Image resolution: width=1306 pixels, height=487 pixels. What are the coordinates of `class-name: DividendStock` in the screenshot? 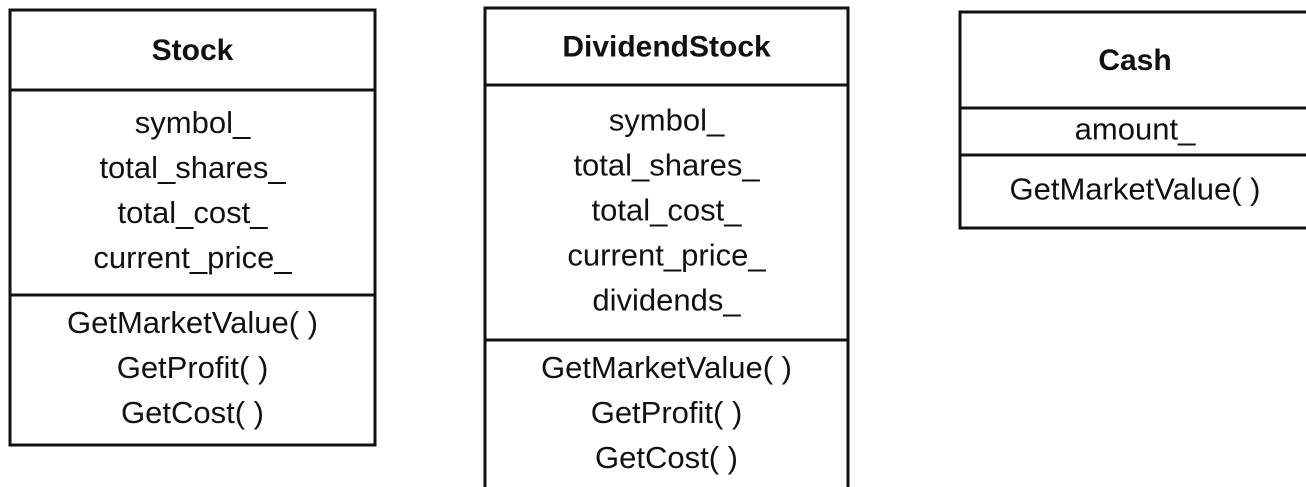 It's located at (666, 46).